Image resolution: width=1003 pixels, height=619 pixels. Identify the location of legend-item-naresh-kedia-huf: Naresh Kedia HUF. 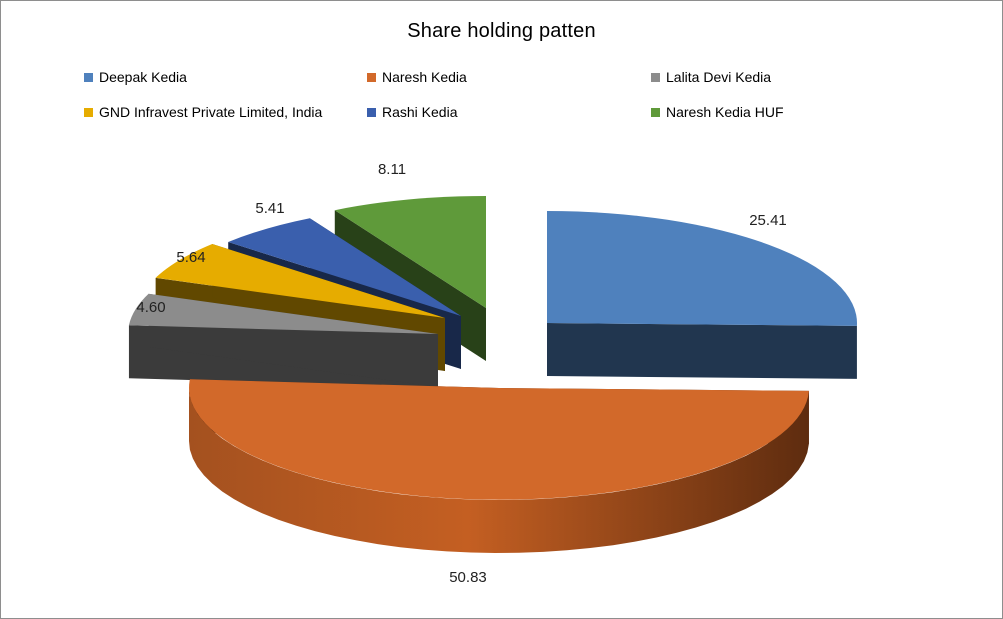
(717, 112).